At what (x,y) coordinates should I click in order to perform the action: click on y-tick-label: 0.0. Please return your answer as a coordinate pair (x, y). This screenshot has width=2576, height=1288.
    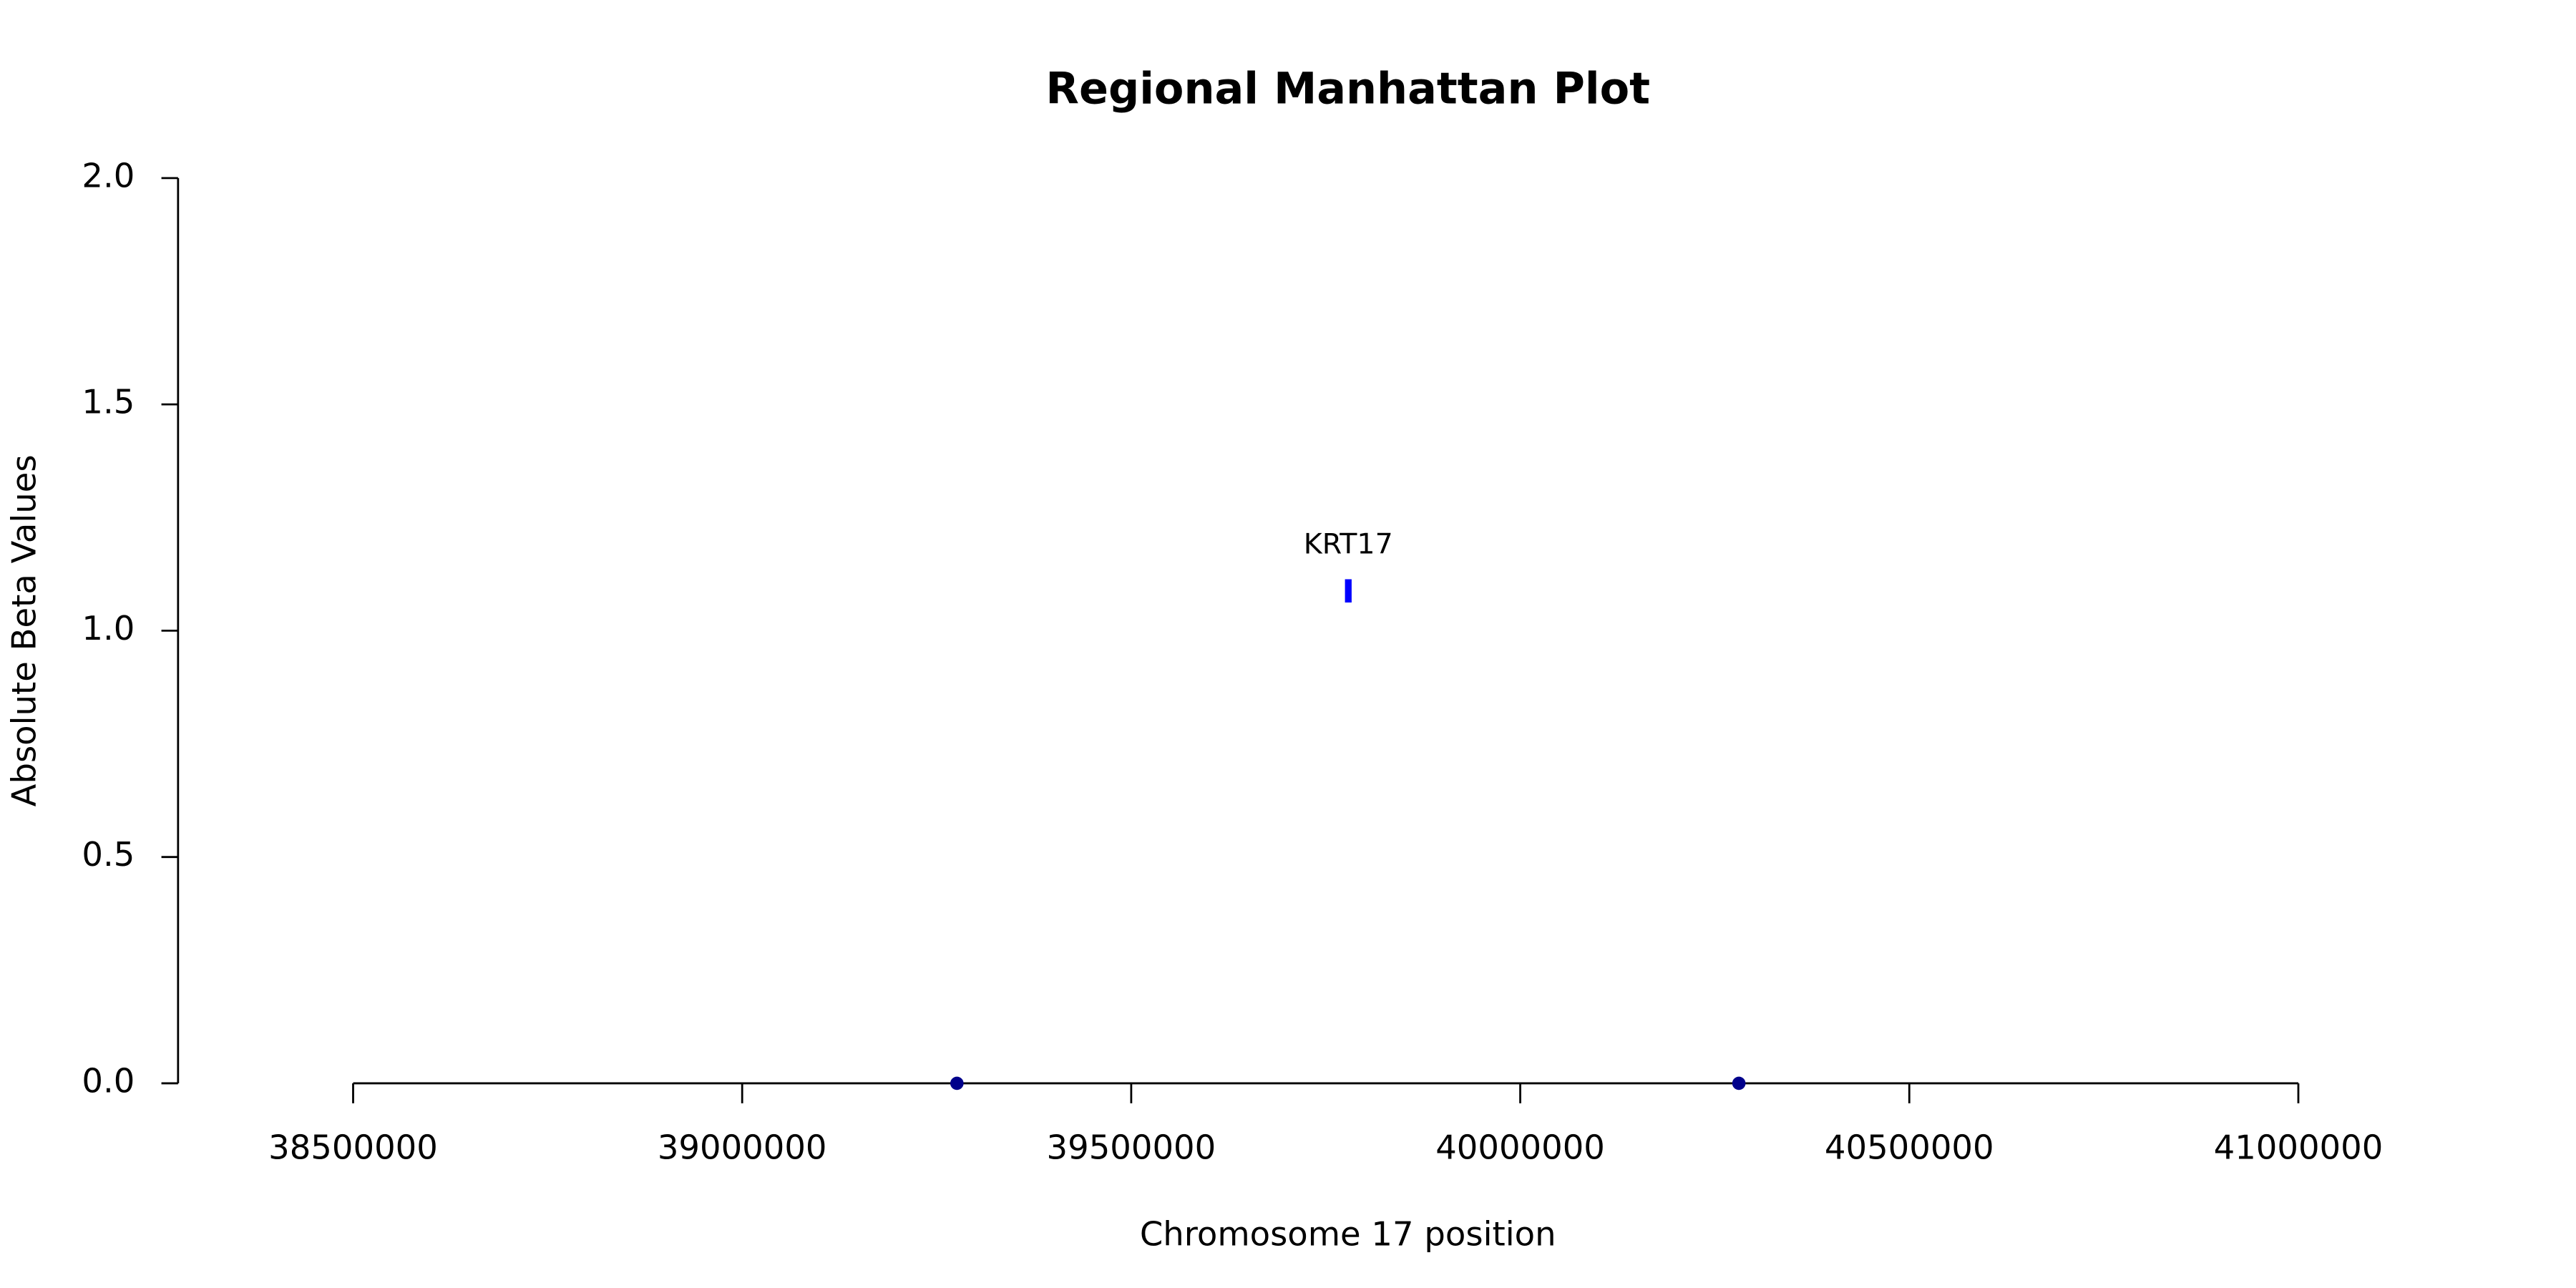
    Looking at the image, I should click on (108, 1080).